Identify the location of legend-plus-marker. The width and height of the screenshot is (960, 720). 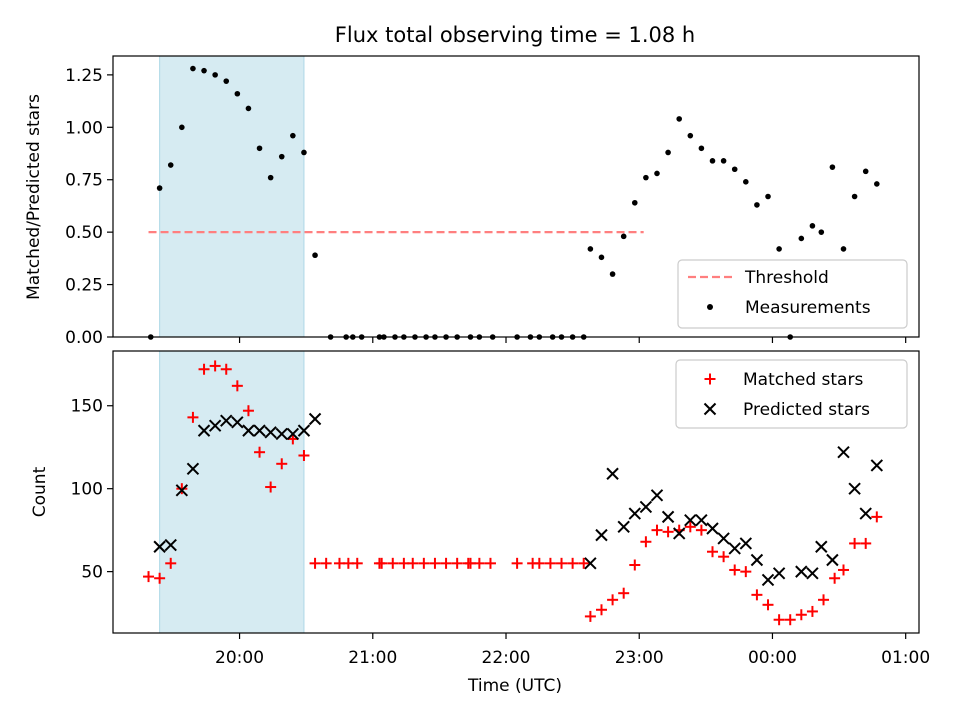
(710, 379).